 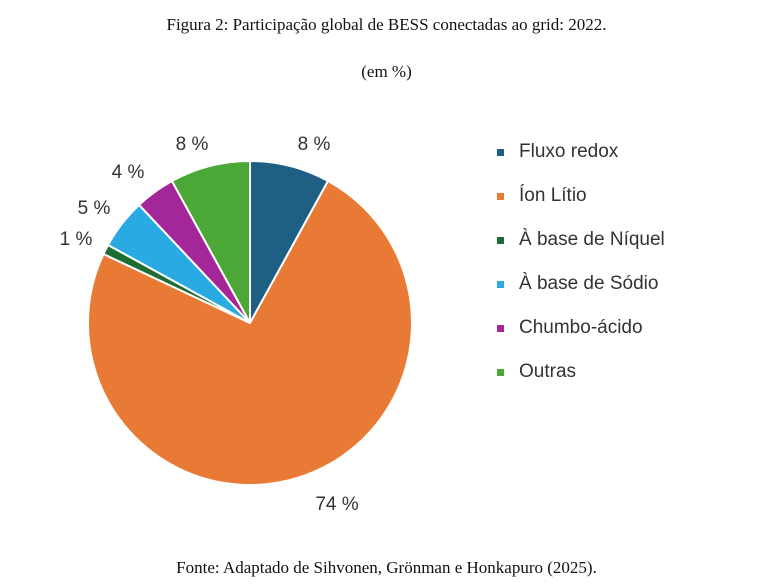 What do you see at coordinates (592, 239) in the screenshot?
I see `legend-label-3: À base de Níquel` at bounding box center [592, 239].